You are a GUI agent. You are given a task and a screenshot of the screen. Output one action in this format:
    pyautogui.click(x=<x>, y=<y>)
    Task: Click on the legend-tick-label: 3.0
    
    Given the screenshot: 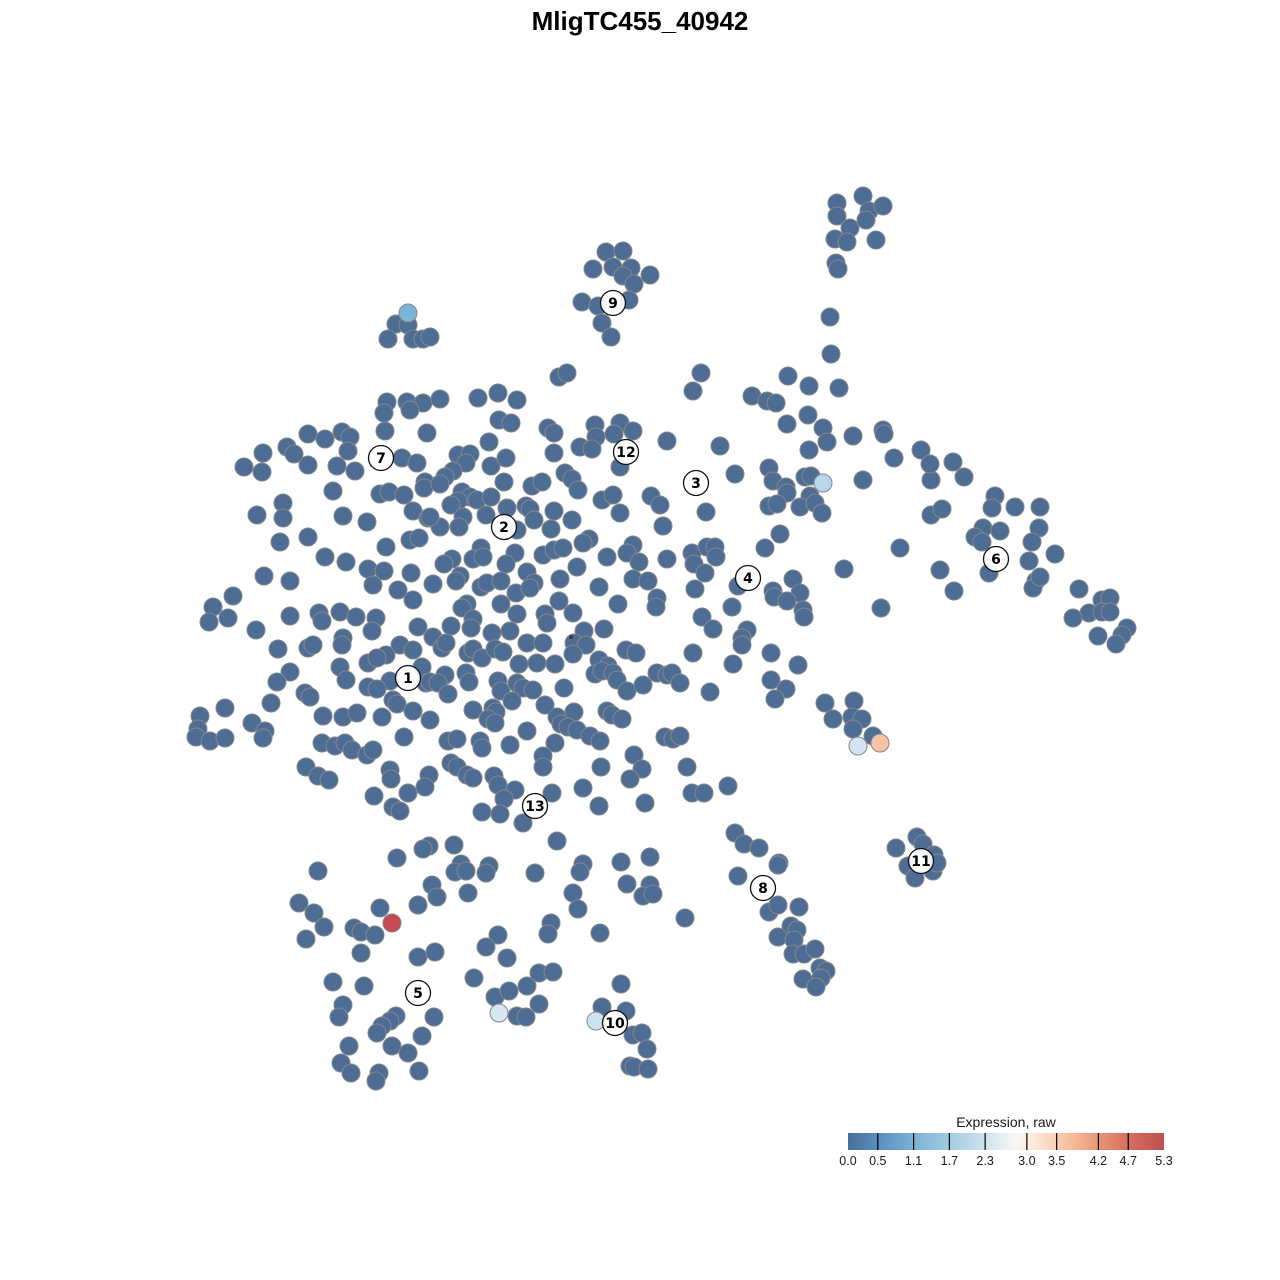 What is the action you would take?
    pyautogui.click(x=1026, y=1161)
    